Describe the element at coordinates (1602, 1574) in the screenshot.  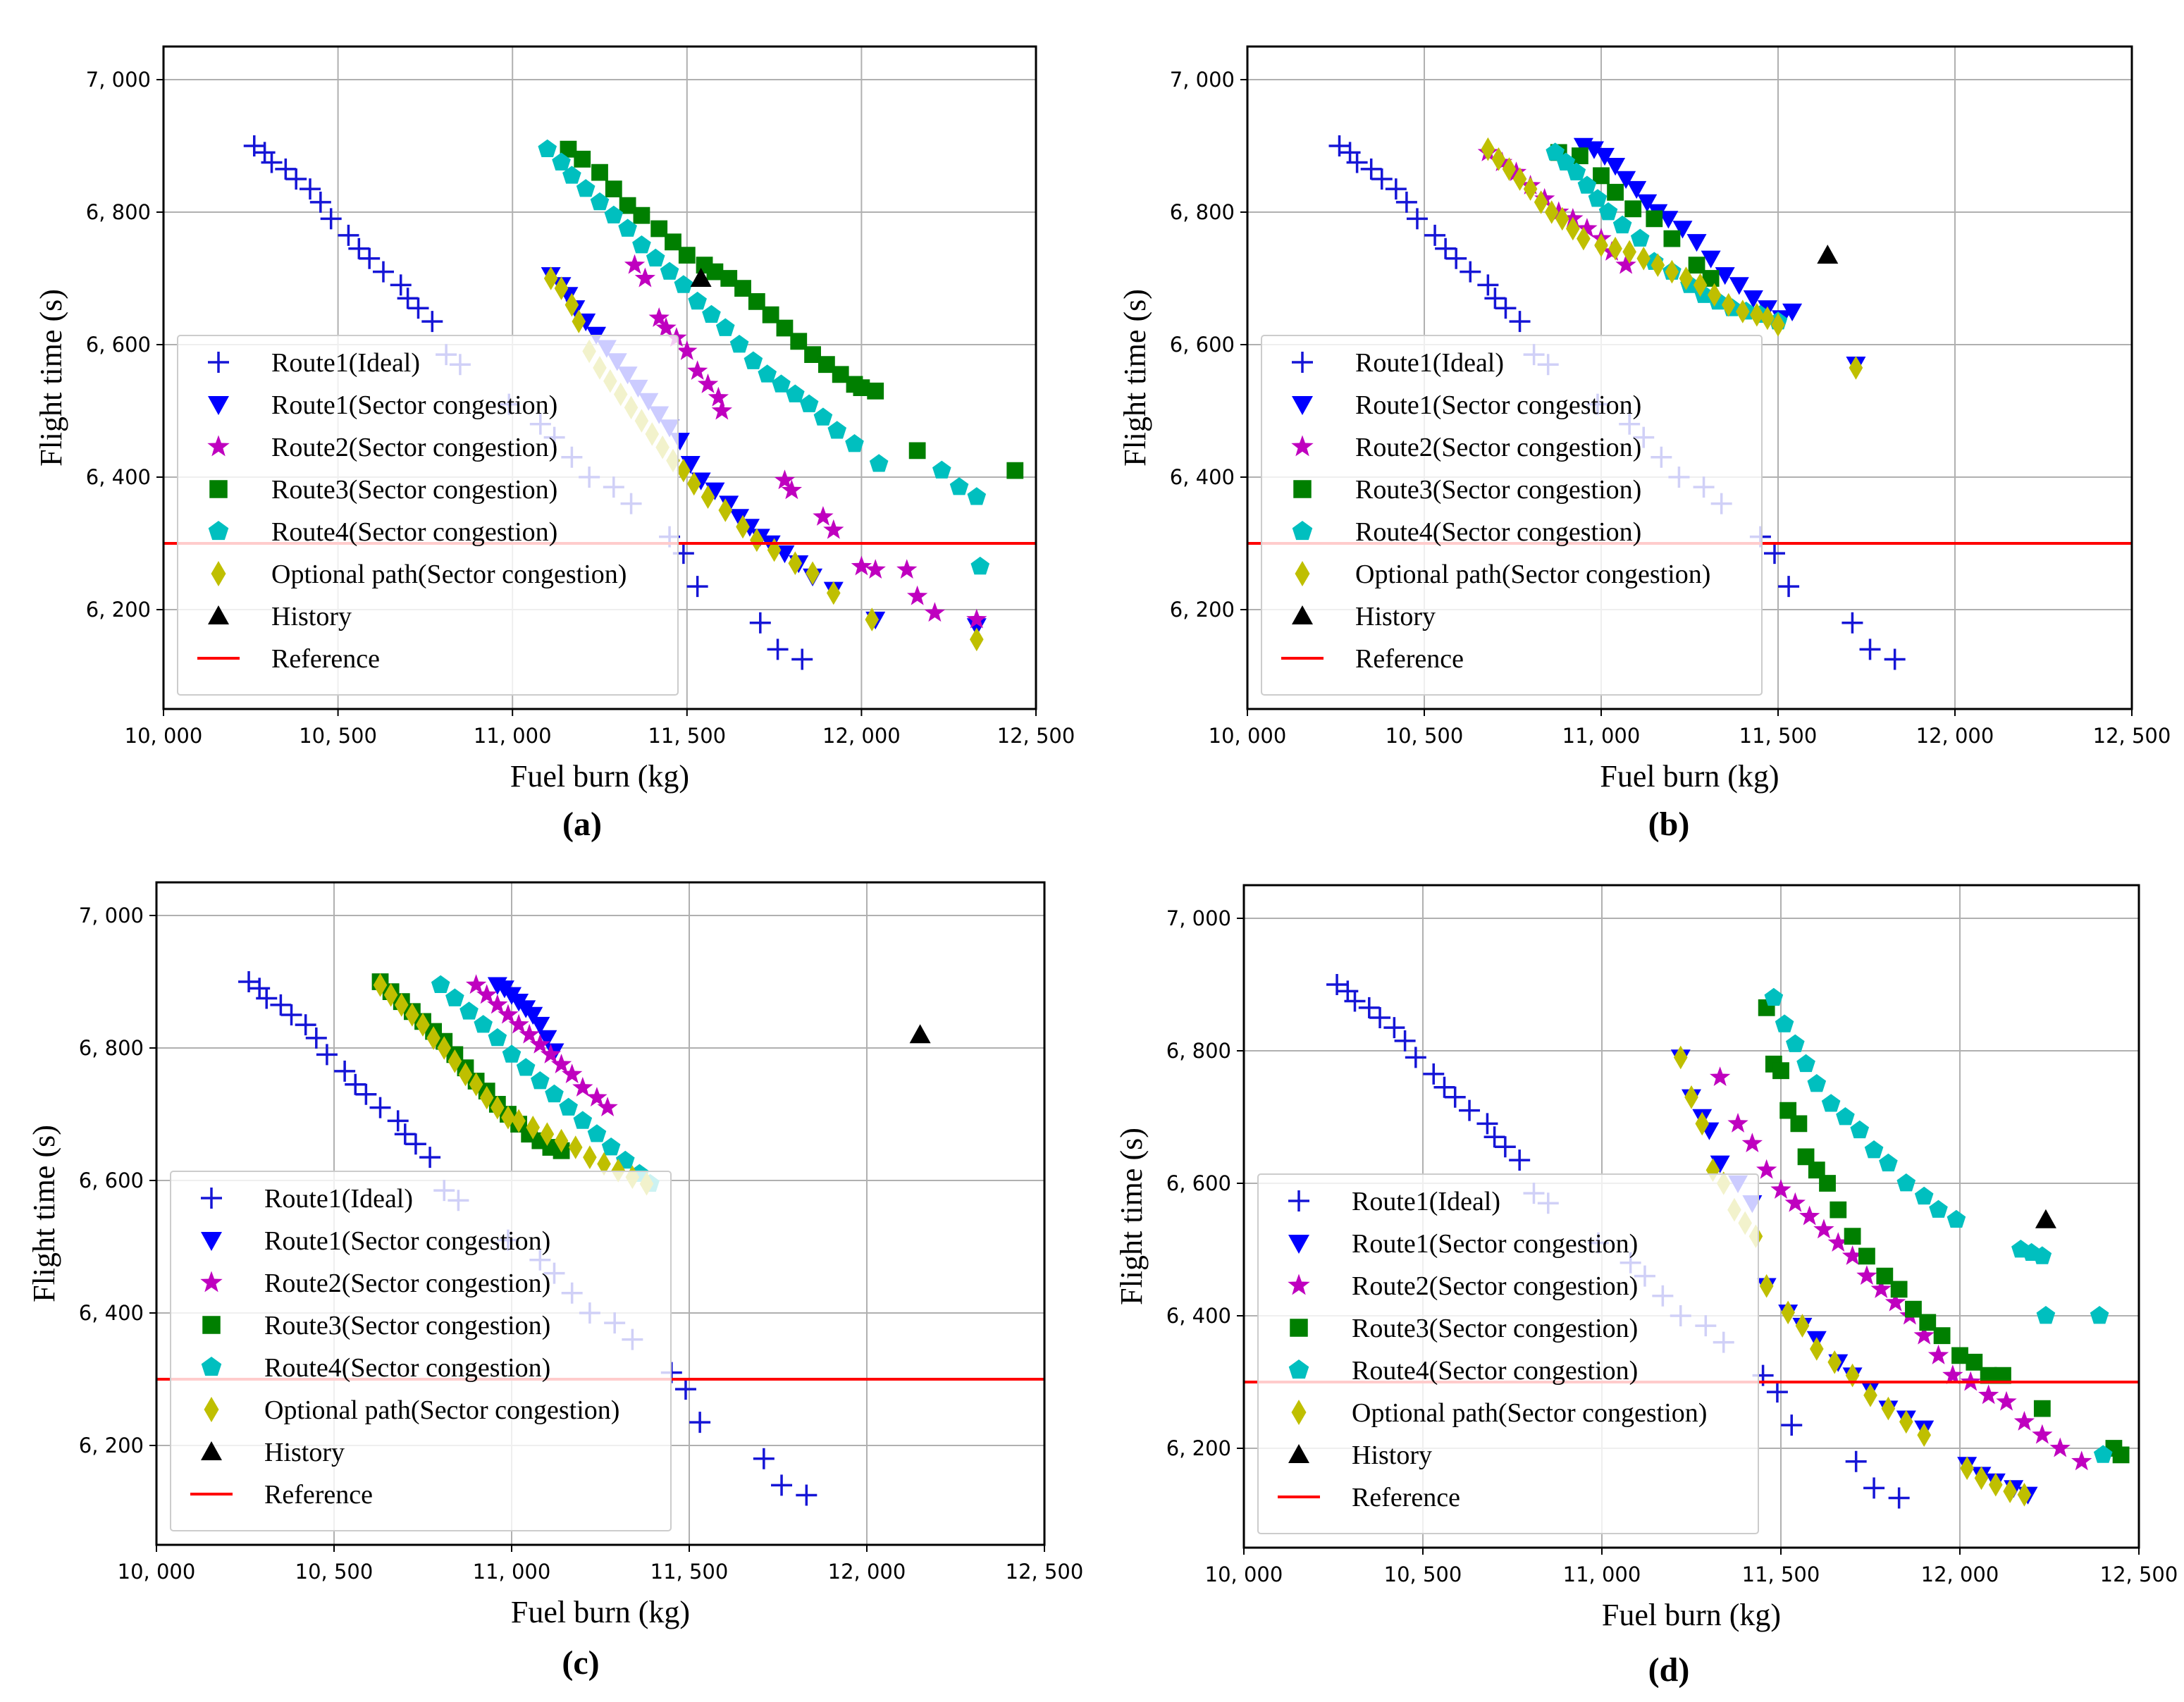
I see `x-tick-label: 11, 000` at that location.